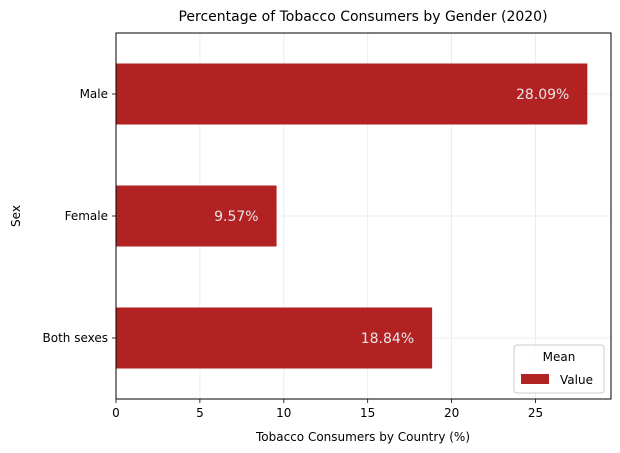 This screenshot has height=453, width=620. Describe the element at coordinates (535, 413) in the screenshot. I see `x-tick-label: 25` at that location.